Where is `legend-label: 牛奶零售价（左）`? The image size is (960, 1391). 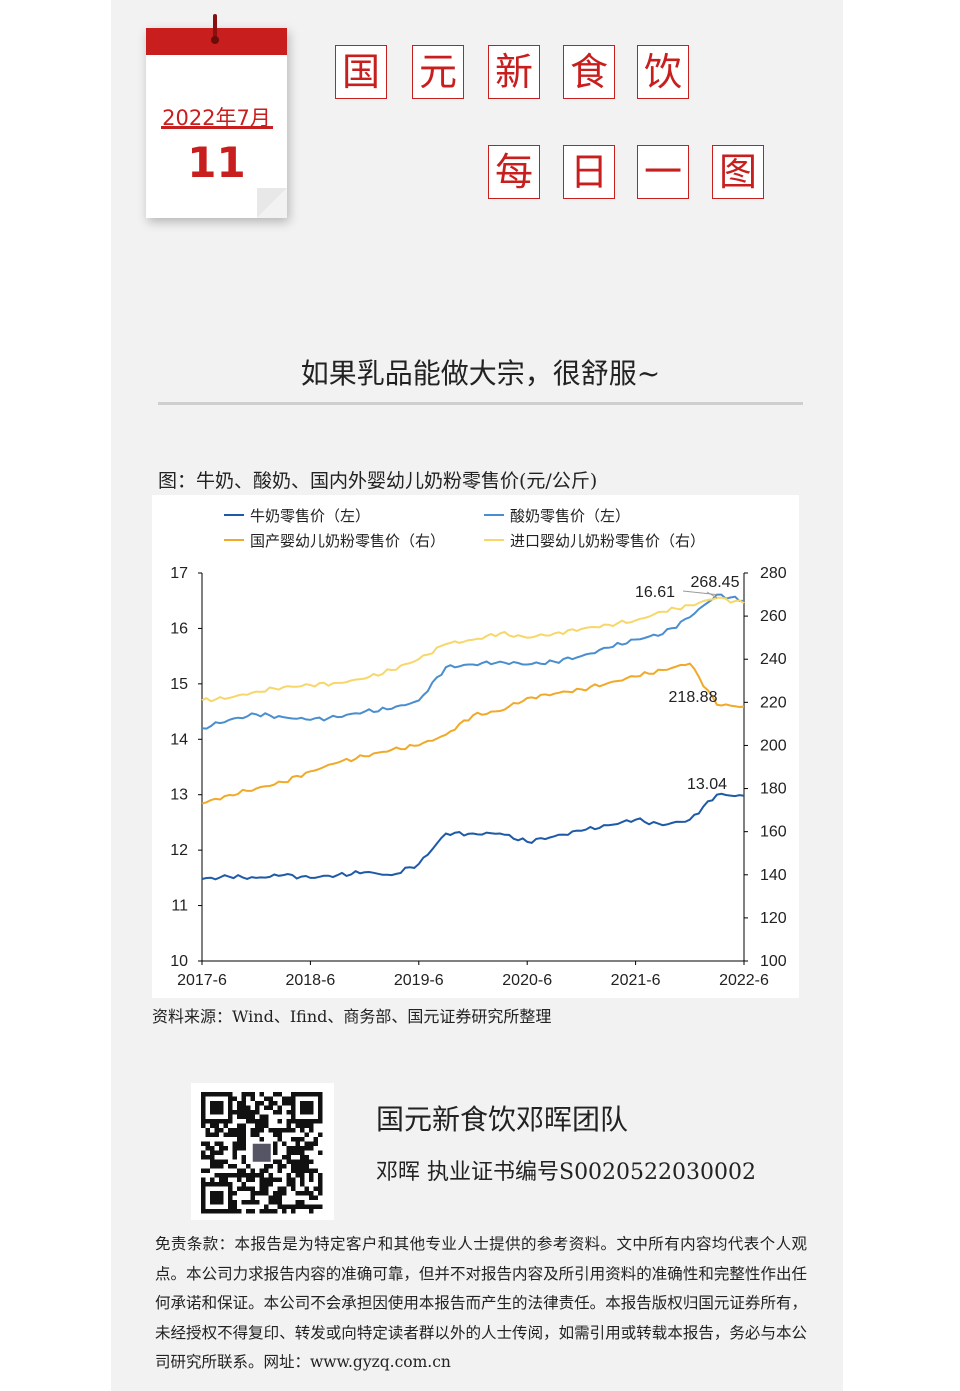
legend-label: 牛奶零售价（左） is located at coordinates (310, 516).